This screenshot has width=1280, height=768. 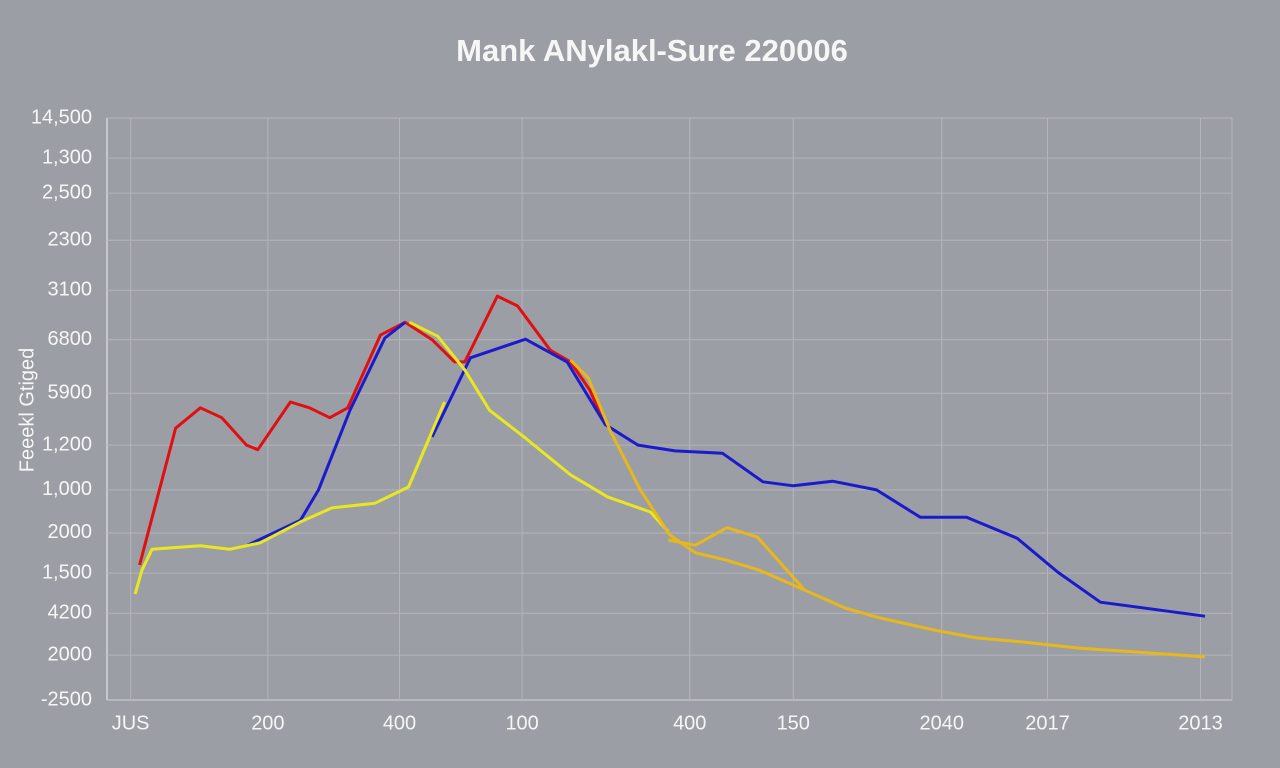 I want to click on y-tick-label: 1,500, so click(x=67, y=572).